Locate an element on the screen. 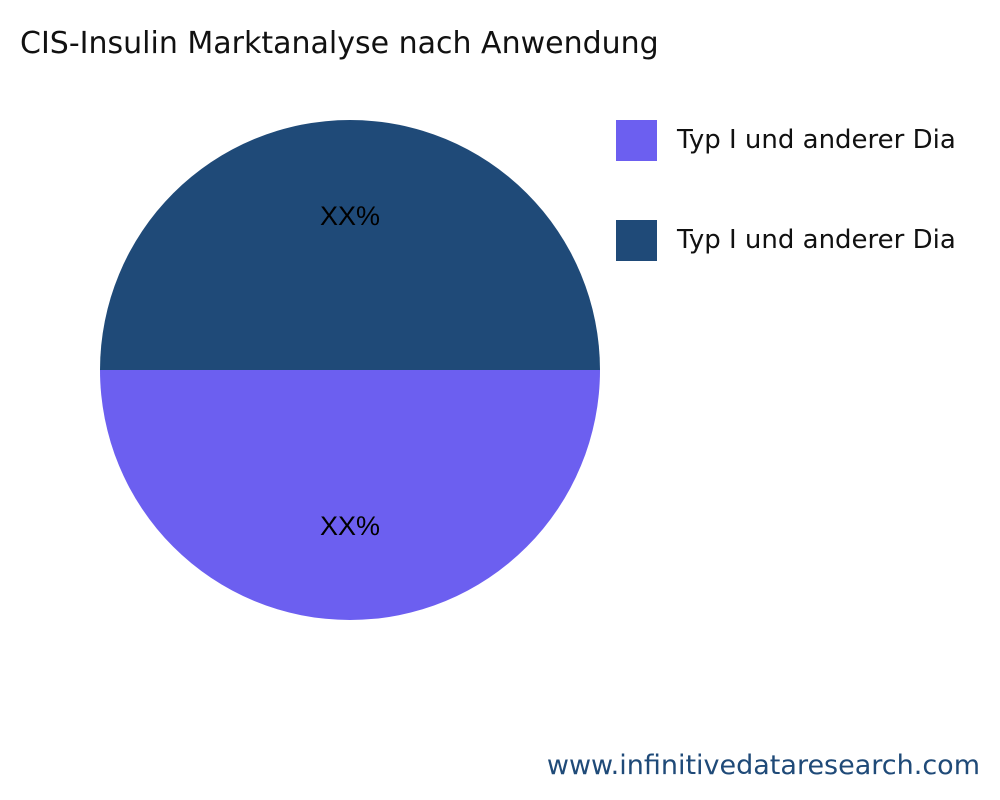  footer-url: www.infinitivedataresearch.com is located at coordinates (763, 765).